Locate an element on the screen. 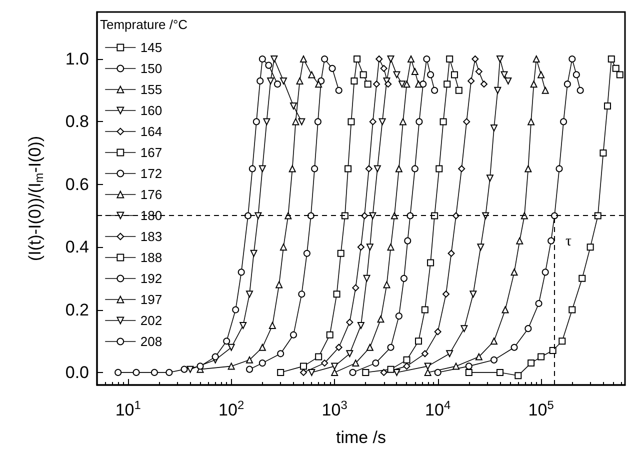 This screenshot has width=631, height=466. y-tick-label: 0.2 is located at coordinates (77, 310).